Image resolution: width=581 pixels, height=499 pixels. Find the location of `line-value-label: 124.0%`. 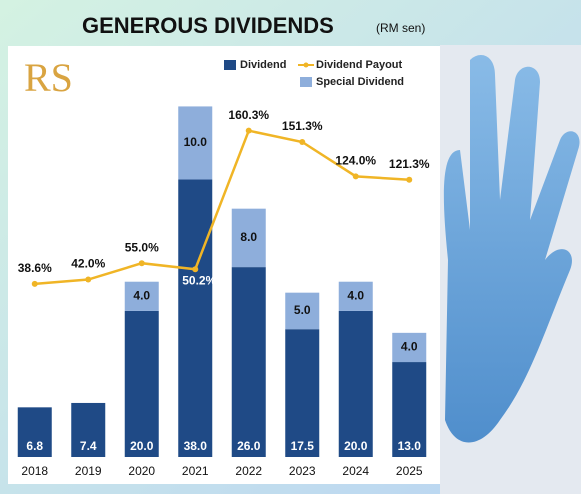

line-value-label: 124.0% is located at coordinates (355, 161).